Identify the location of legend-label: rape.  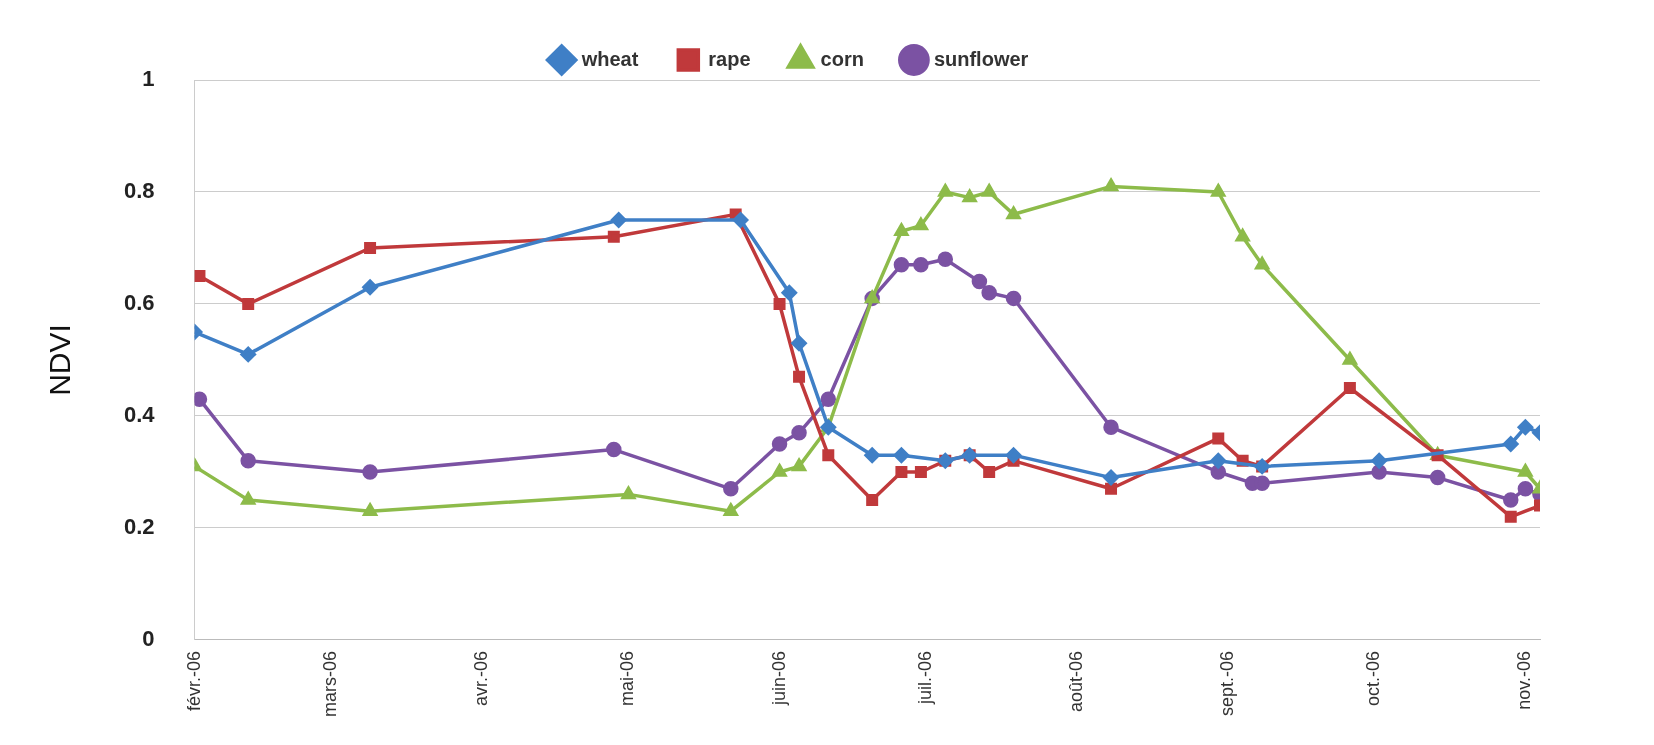
(729, 58).